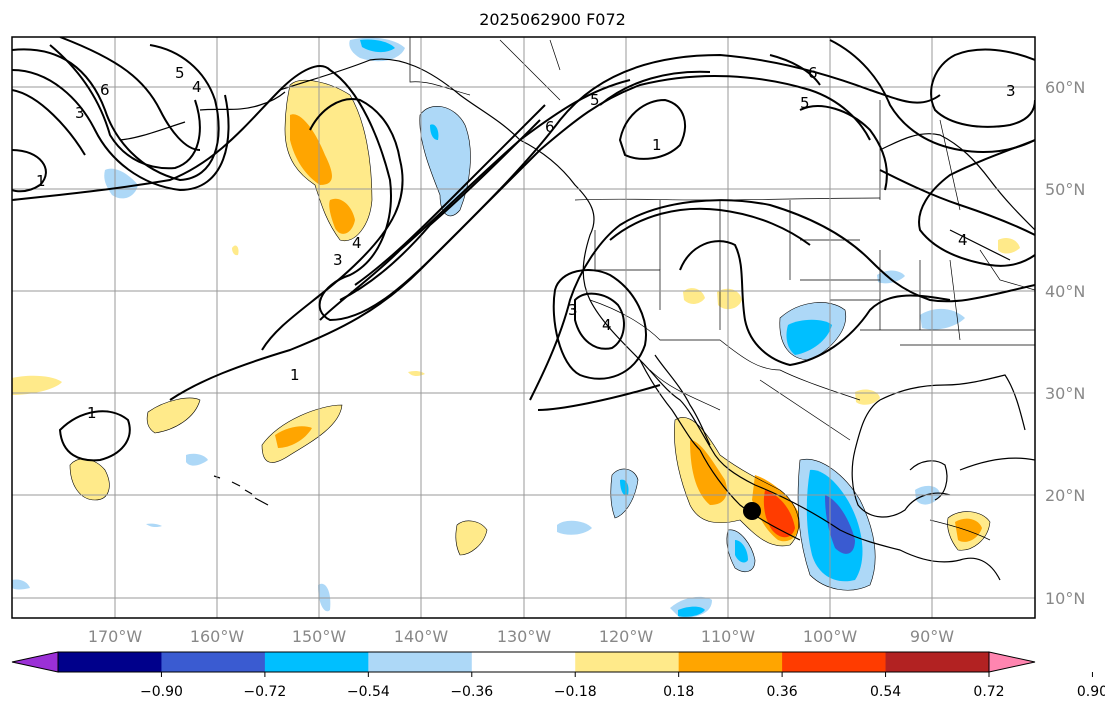  Describe the element at coordinates (885, 692) in the screenshot. I see `colorbar-label: 0.54` at that location.